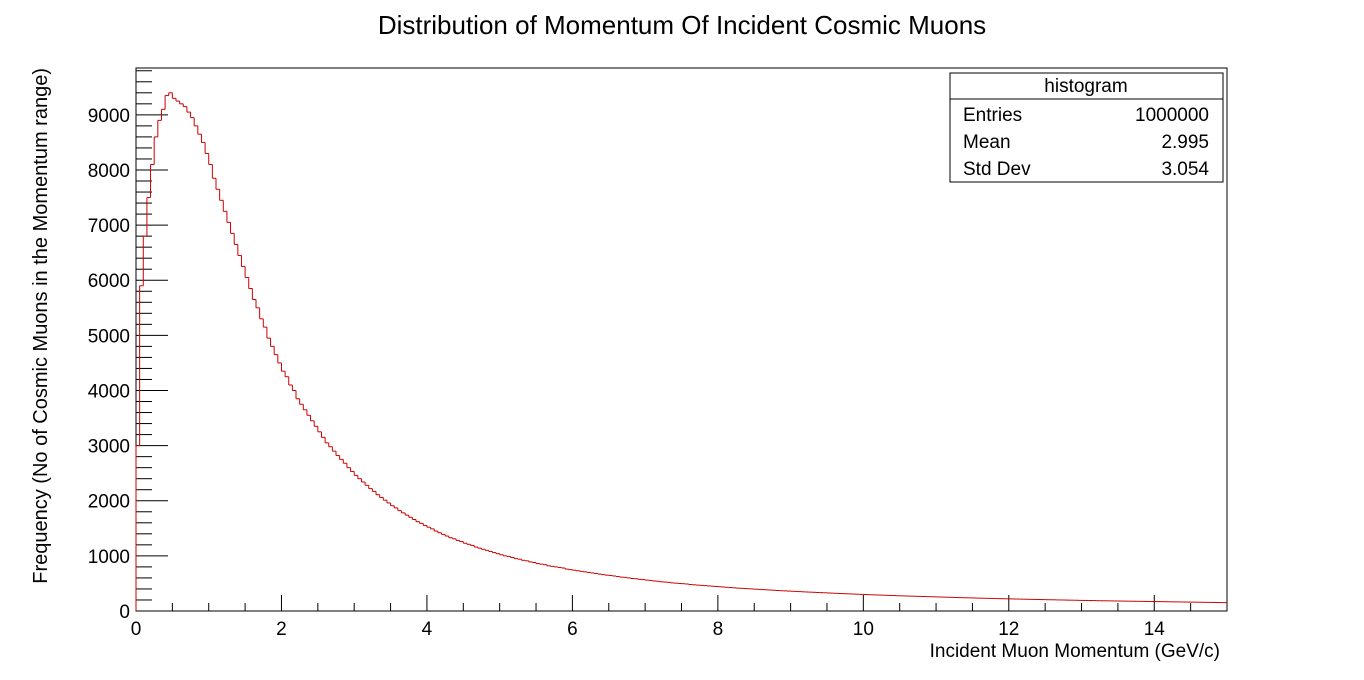 Image resolution: width=1364 pixels, height=680 pixels. I want to click on stats-box-title: histogram, so click(1085, 86).